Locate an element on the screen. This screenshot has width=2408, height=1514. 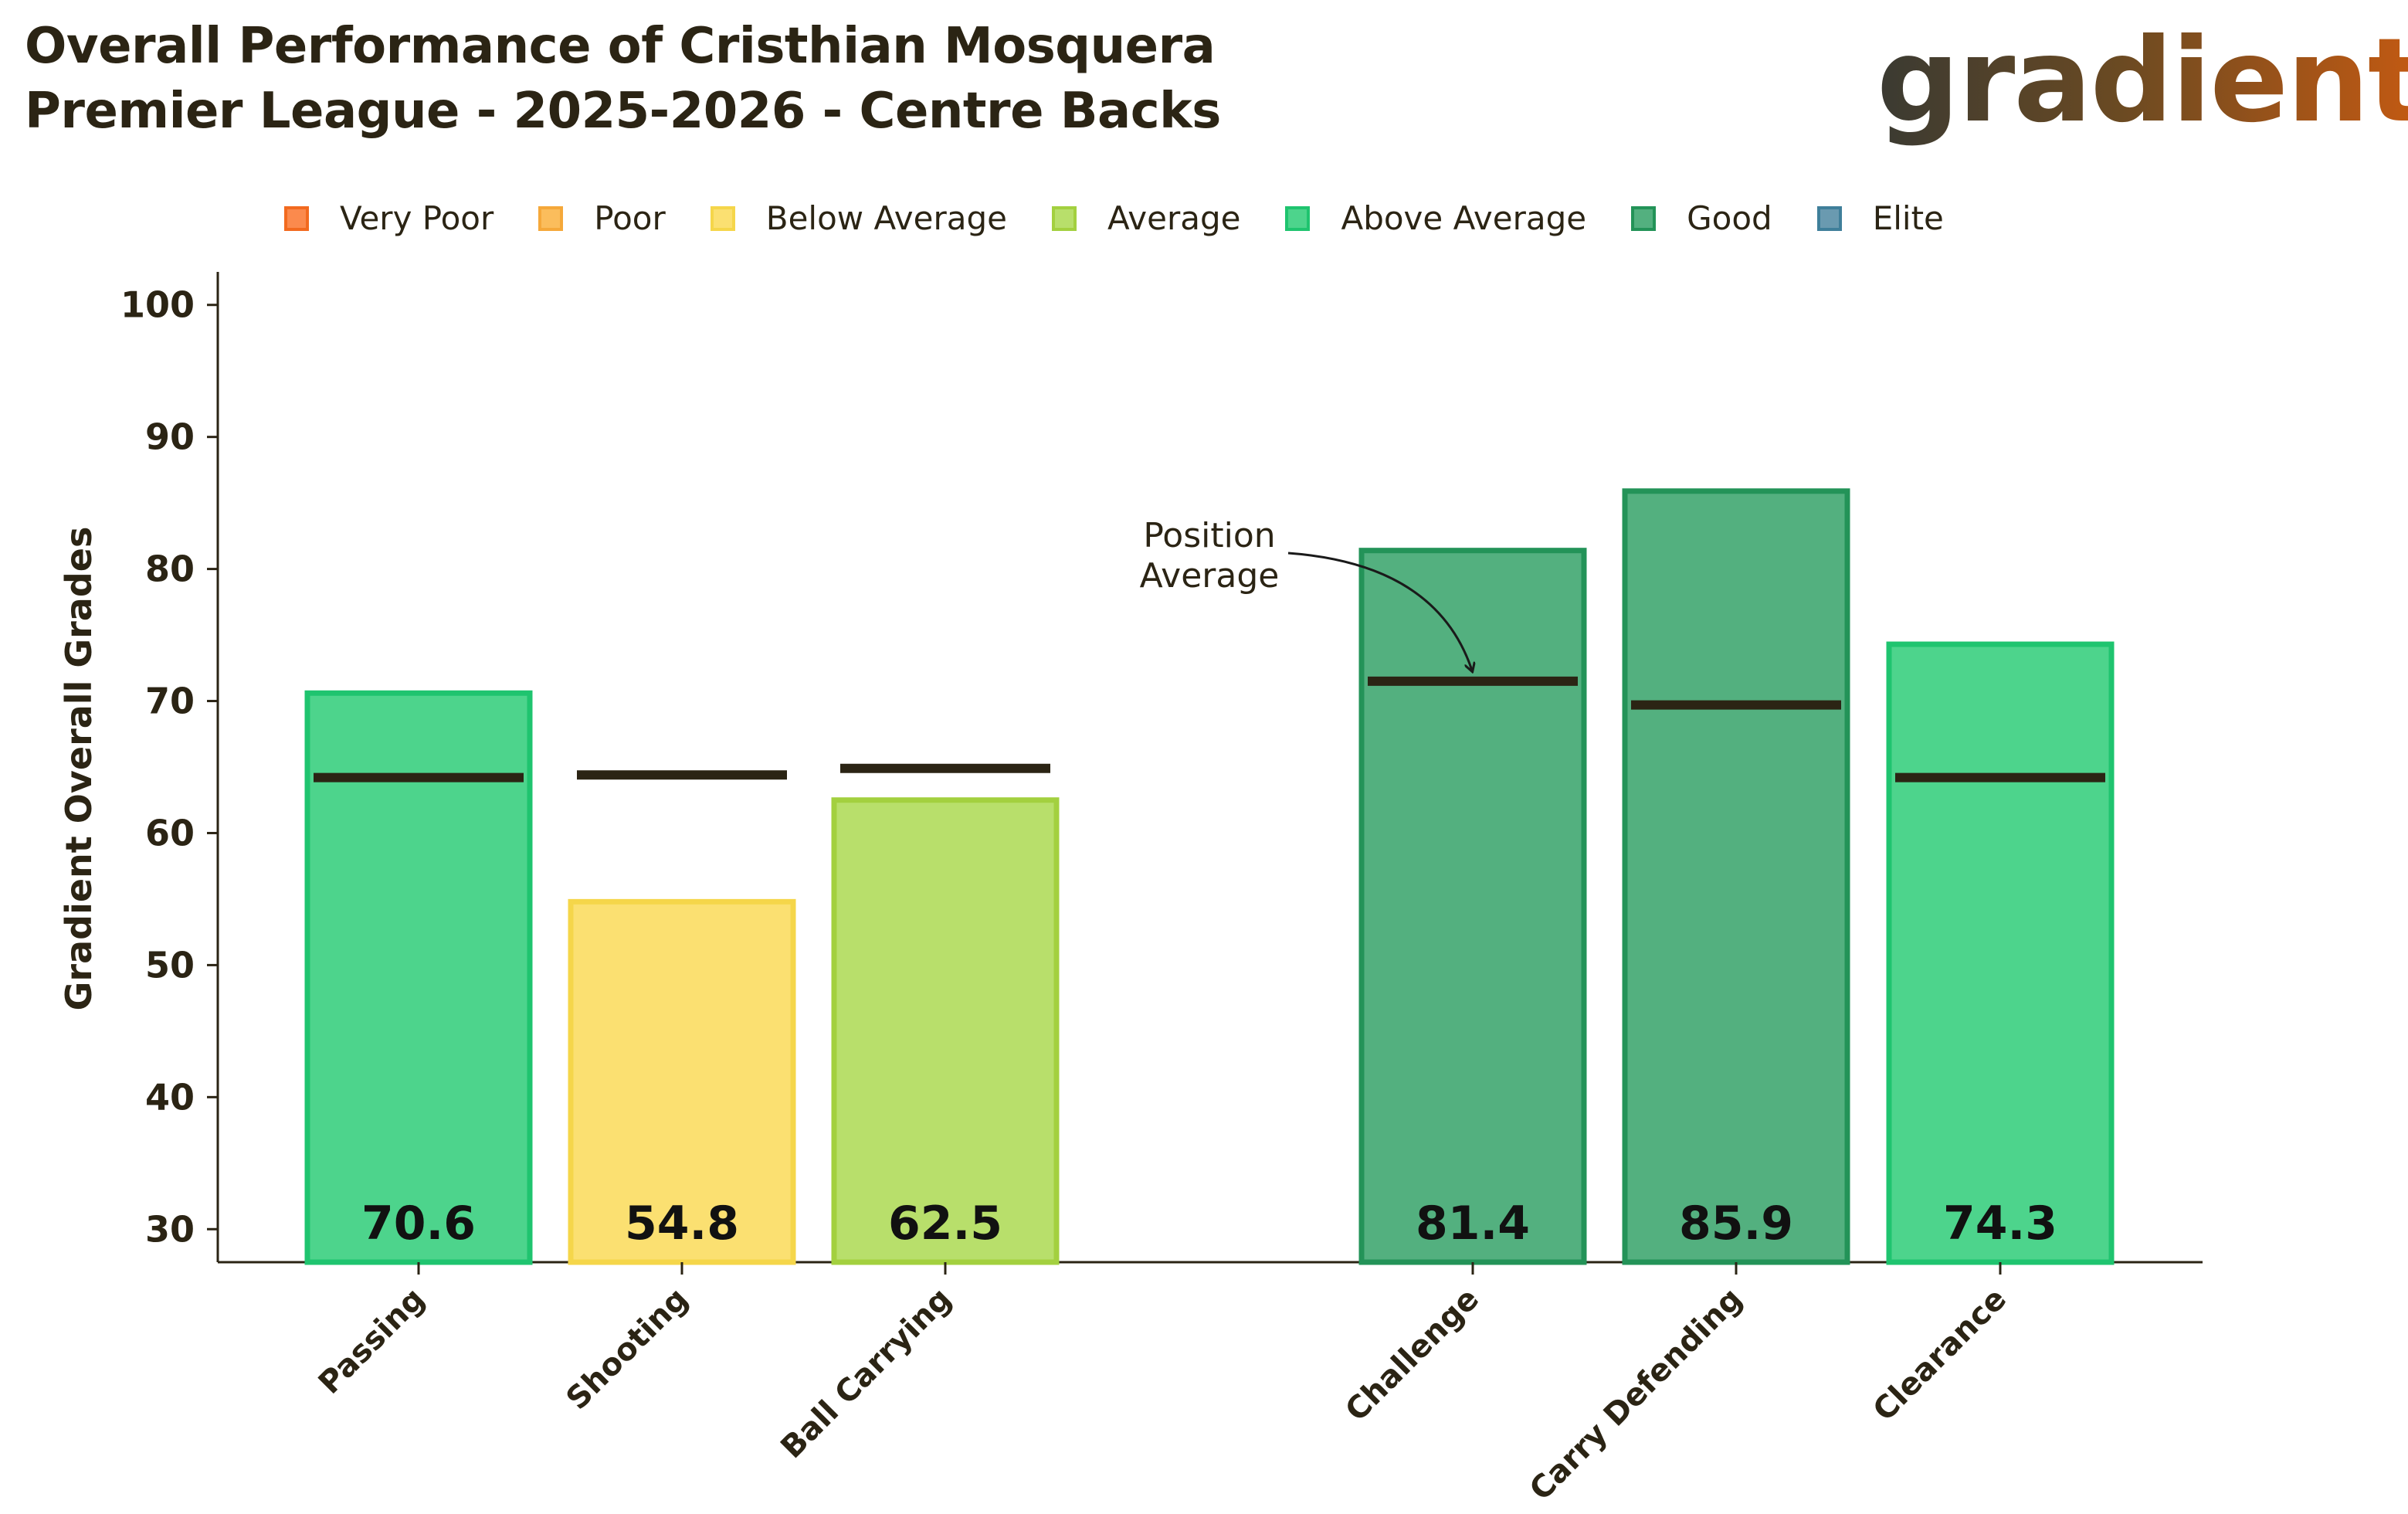
bar-carry-defending is located at coordinates (1736, 876).